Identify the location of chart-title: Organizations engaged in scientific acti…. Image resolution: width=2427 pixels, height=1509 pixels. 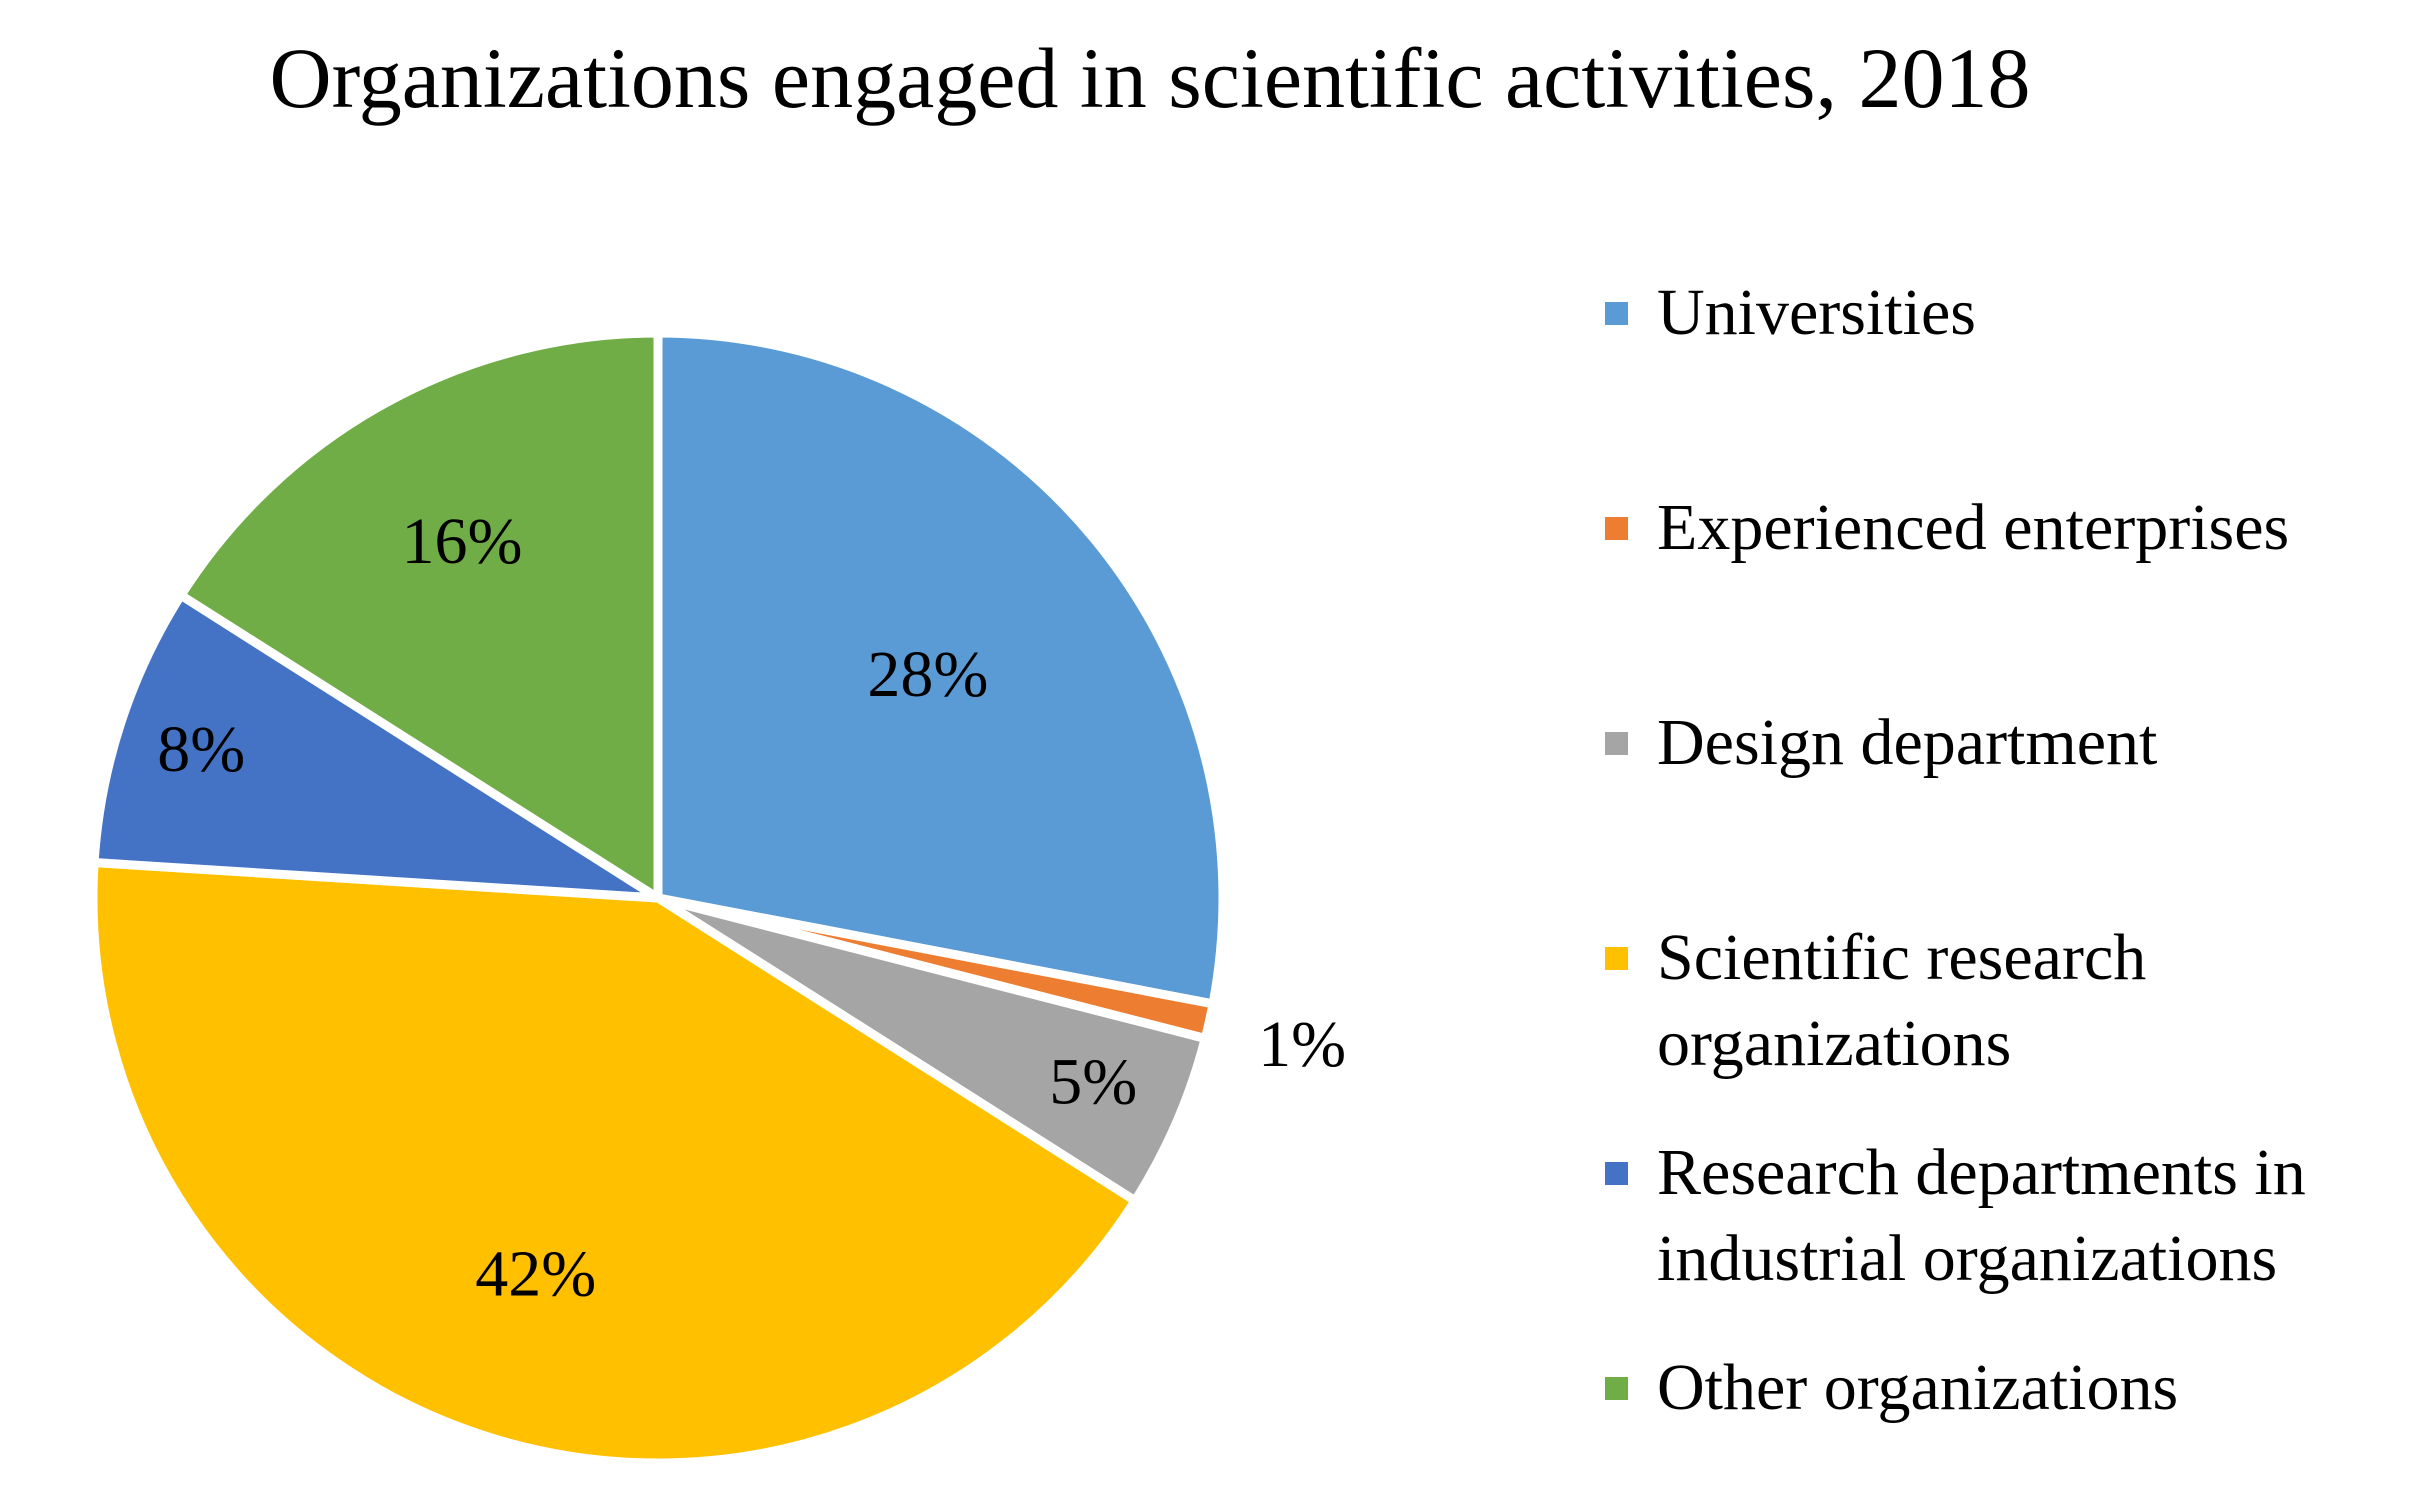
(1150, 78).